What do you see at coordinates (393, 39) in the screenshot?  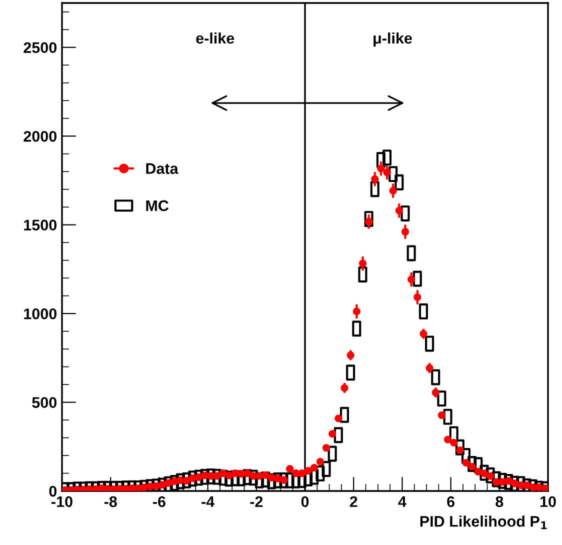 I see `annotation: μ-like` at bounding box center [393, 39].